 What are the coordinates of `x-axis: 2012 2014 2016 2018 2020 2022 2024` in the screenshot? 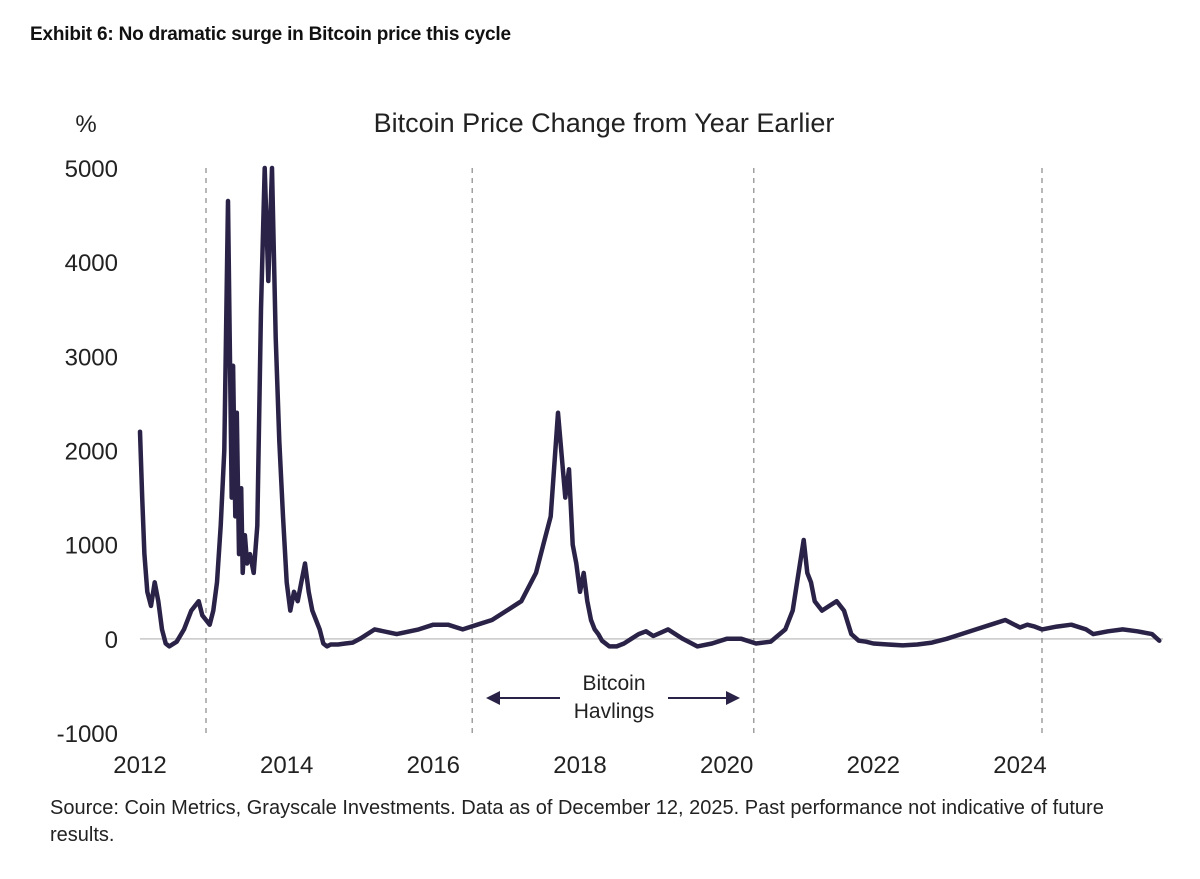 It's located at (579, 765).